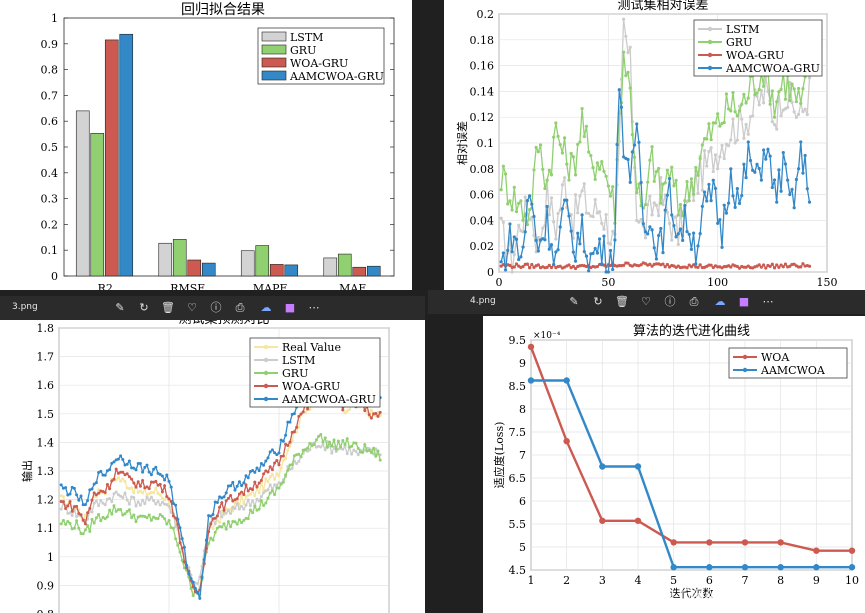 Image resolution: width=865 pixels, height=613 pixels. Describe the element at coordinates (518, 524) in the screenshot. I see `y-tick-label: 5.5` at that location.